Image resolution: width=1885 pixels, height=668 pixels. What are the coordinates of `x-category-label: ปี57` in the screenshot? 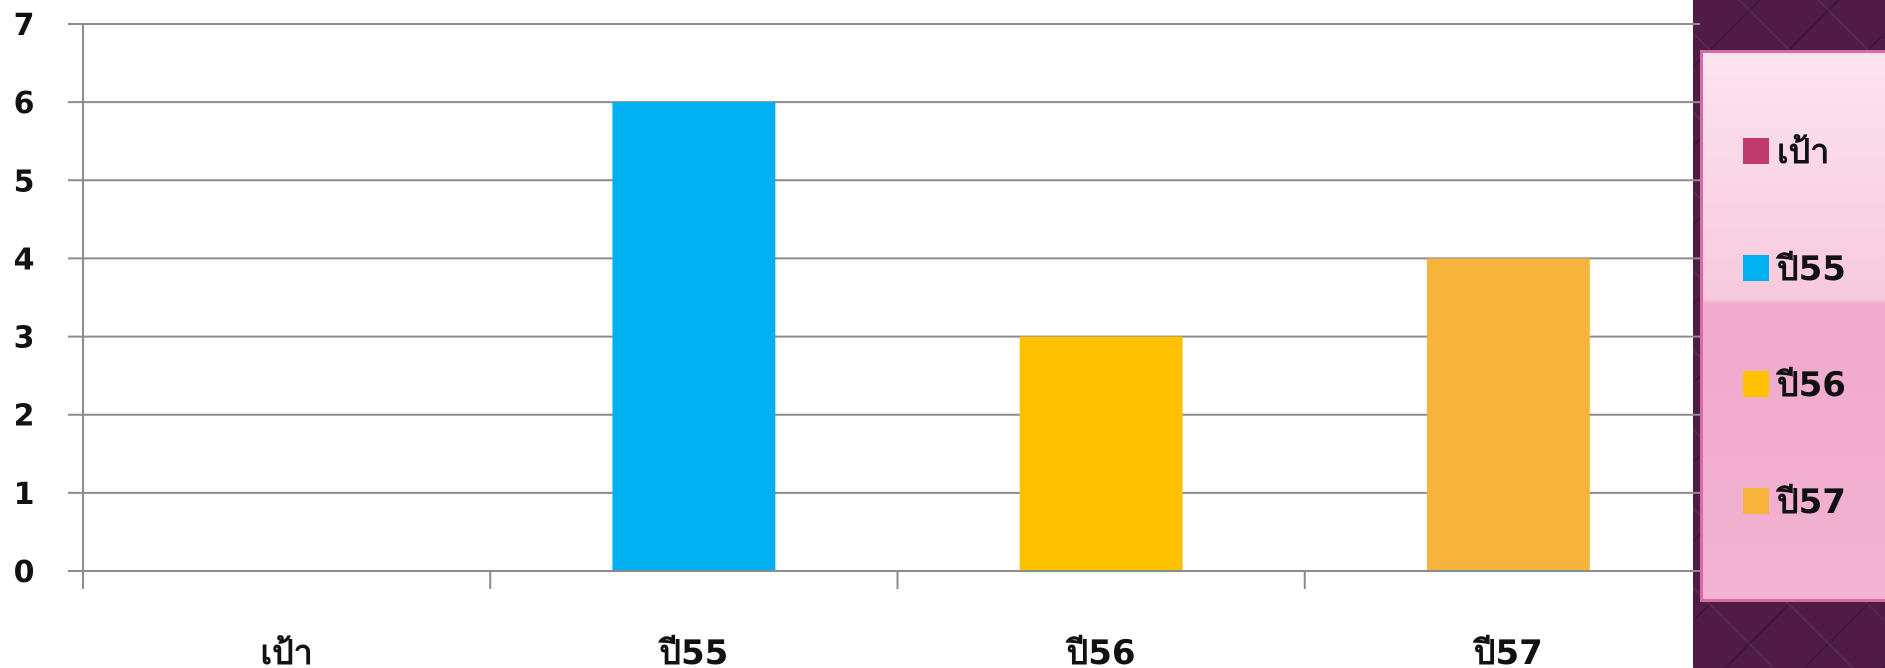 It's located at (1507, 650).